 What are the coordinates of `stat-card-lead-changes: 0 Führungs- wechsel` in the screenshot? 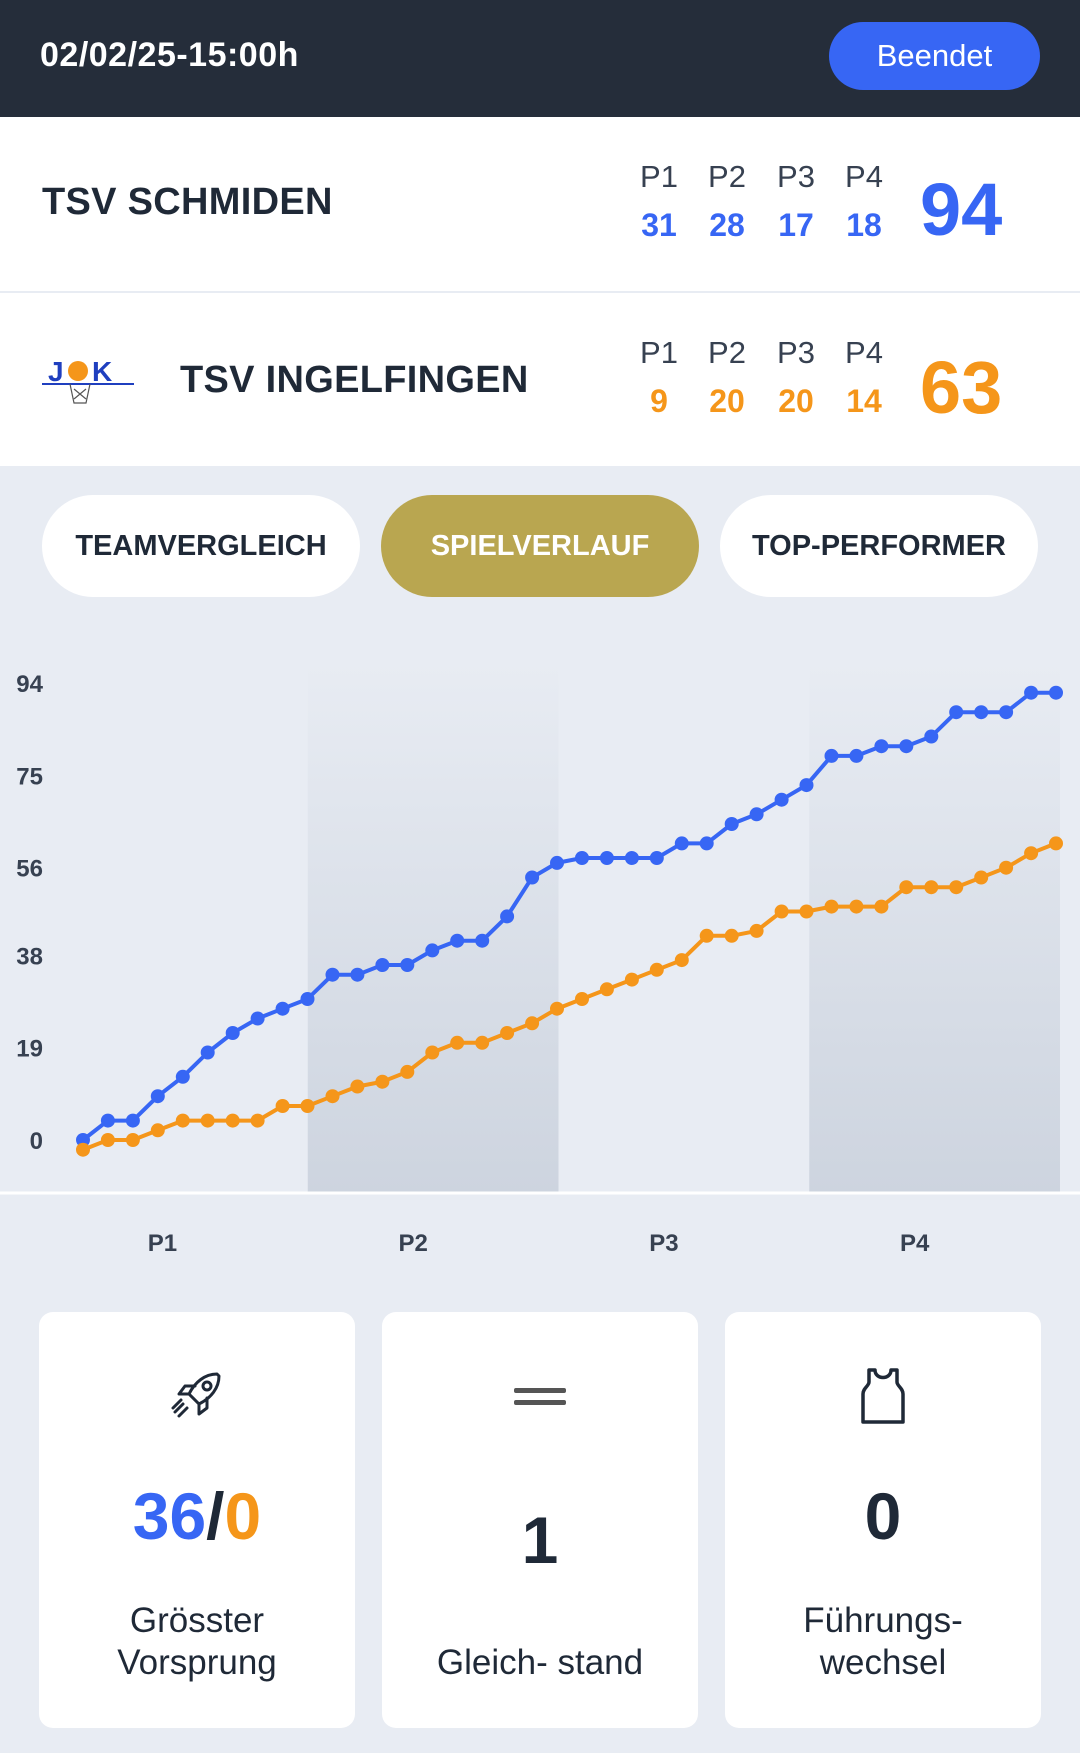 It's located at (883, 1520).